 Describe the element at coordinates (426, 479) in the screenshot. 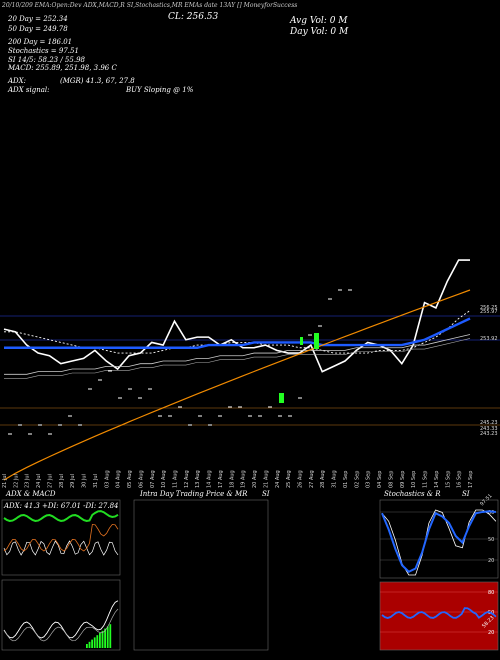

I see `x-tick-label: 11 Sep` at that location.